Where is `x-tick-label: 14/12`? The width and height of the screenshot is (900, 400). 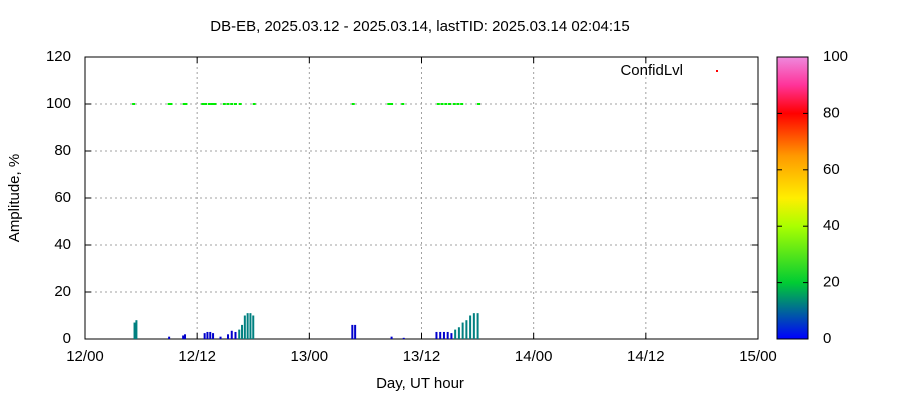 x-tick-label: 14/12 is located at coordinates (646, 356).